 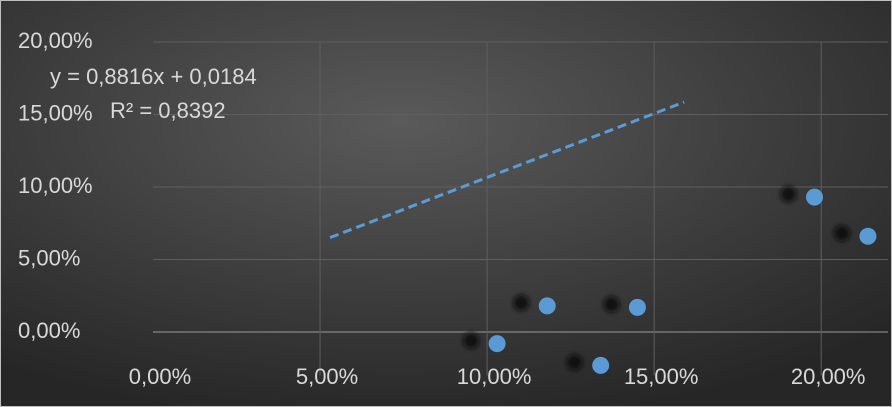 I want to click on y-tick-label: 5,00%, so click(x=49, y=257).